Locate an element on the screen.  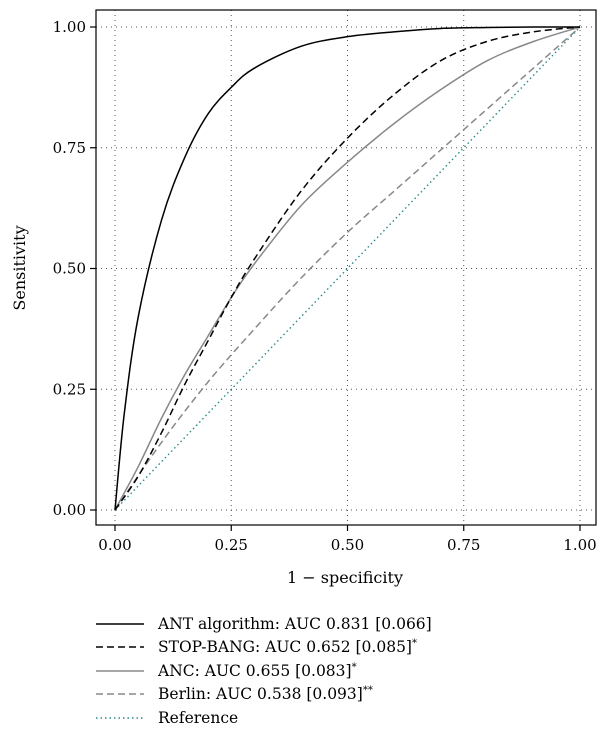
legend-item: ANC: AUC 0.655 [0.083]* is located at coordinates (346, 671).